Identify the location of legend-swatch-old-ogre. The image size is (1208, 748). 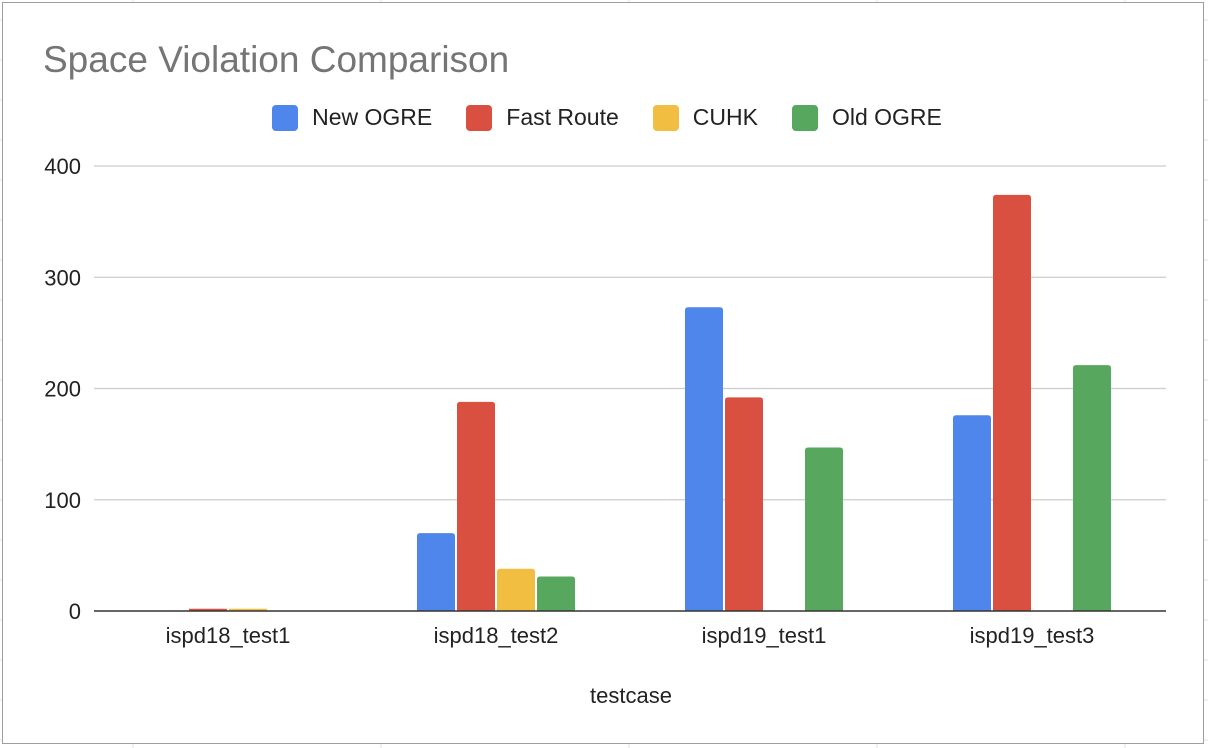
(804, 117).